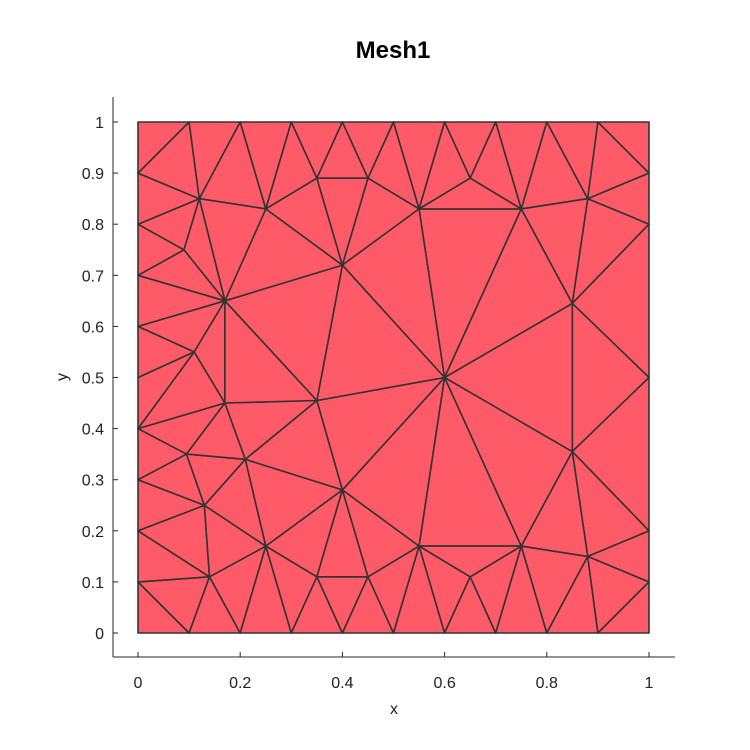 The height and width of the screenshot is (750, 750). Describe the element at coordinates (240, 683) in the screenshot. I see `x-tick-label: 0.2` at that location.